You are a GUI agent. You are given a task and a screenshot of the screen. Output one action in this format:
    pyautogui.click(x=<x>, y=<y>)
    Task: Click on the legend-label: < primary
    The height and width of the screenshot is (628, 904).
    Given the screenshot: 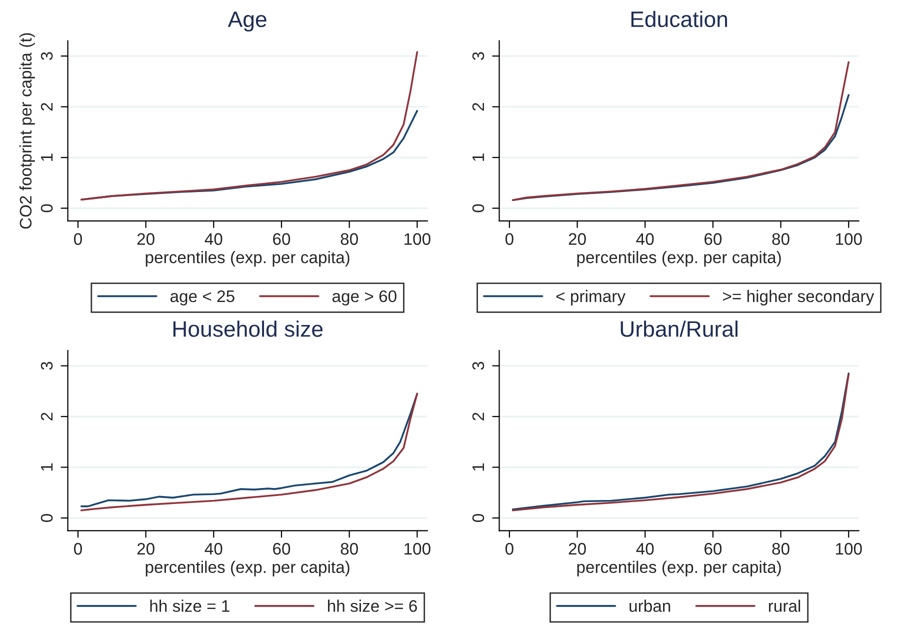 What is the action you would take?
    pyautogui.click(x=591, y=298)
    